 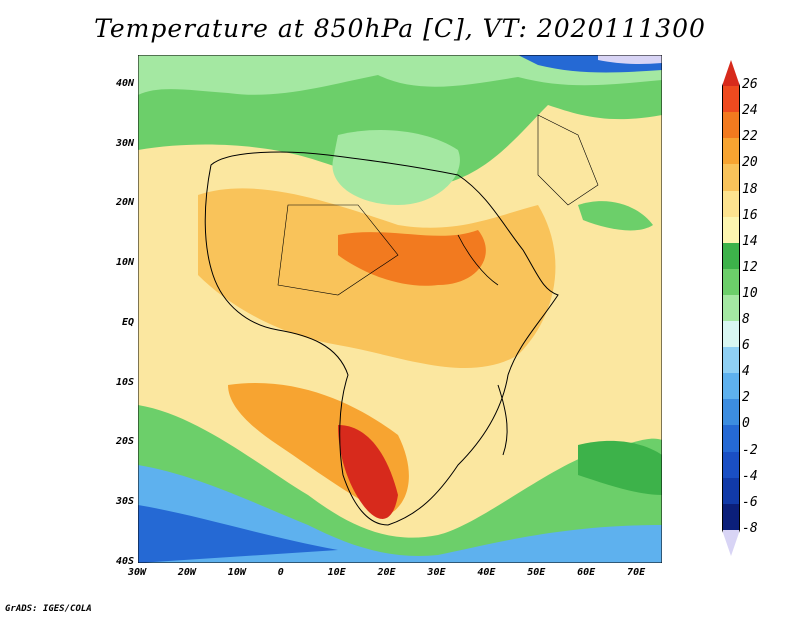 I want to click on colorbar-label: 20, so click(x=750, y=163).